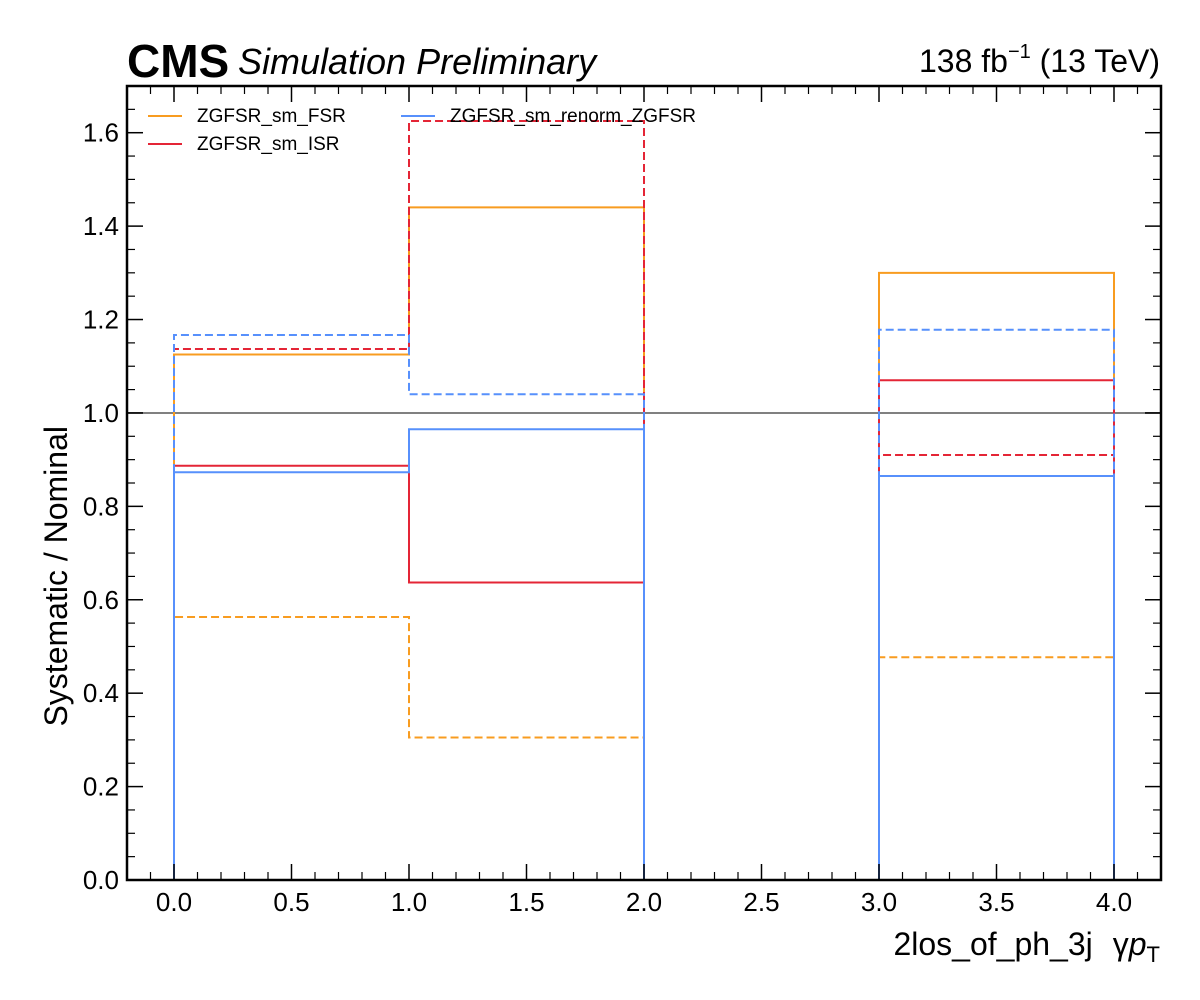 The height and width of the screenshot is (1000, 1200). What do you see at coordinates (101, 506) in the screenshot?
I see `y-tick-label: 0.8` at bounding box center [101, 506].